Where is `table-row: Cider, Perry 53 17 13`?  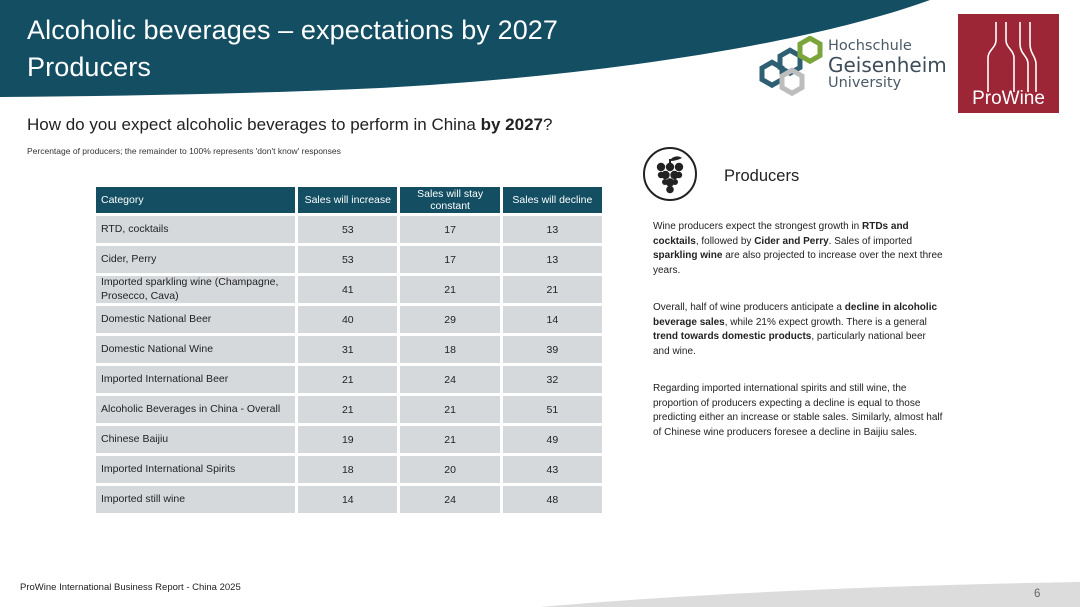 table-row: Cider, Perry 53 17 13 is located at coordinates (349, 259).